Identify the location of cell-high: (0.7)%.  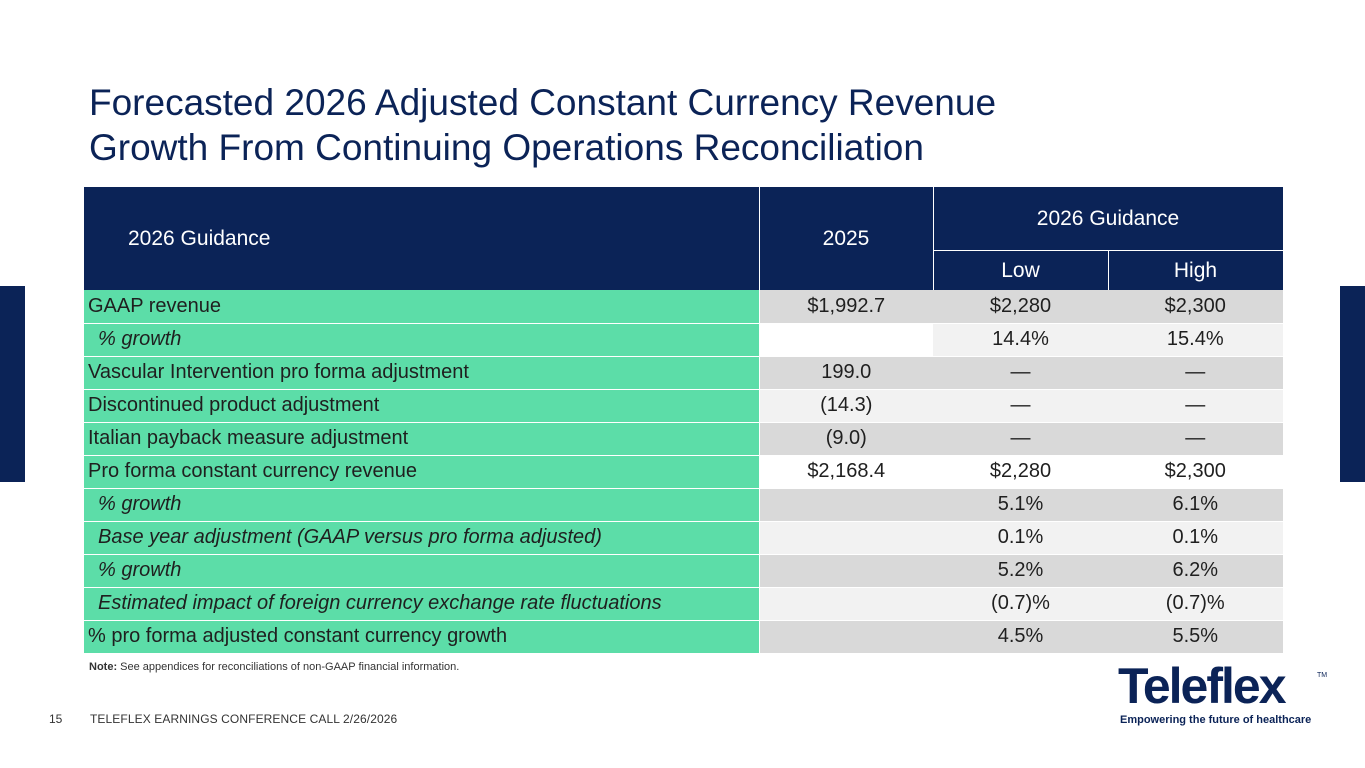
(1195, 604).